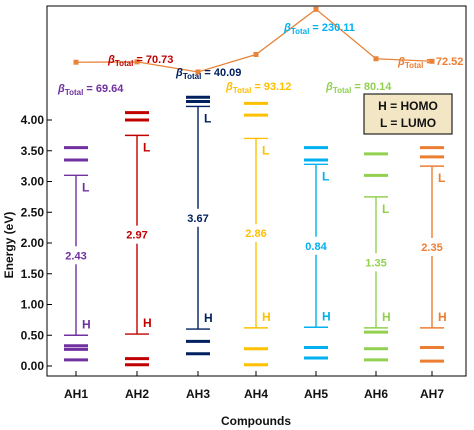 The height and width of the screenshot is (430, 474). Describe the element at coordinates (256, 394) in the screenshot. I see `x-tick-label: AH4` at that location.